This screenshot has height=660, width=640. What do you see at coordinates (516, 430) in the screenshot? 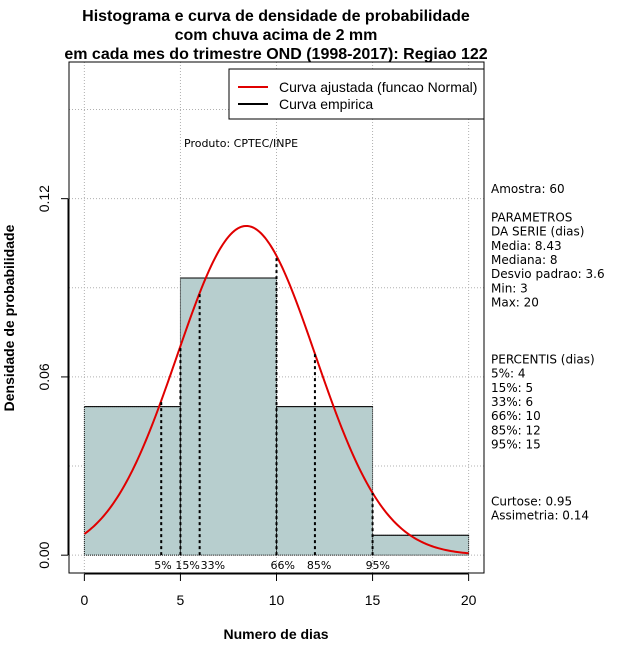
I see `stats-line: 85%: 12` at bounding box center [516, 430].